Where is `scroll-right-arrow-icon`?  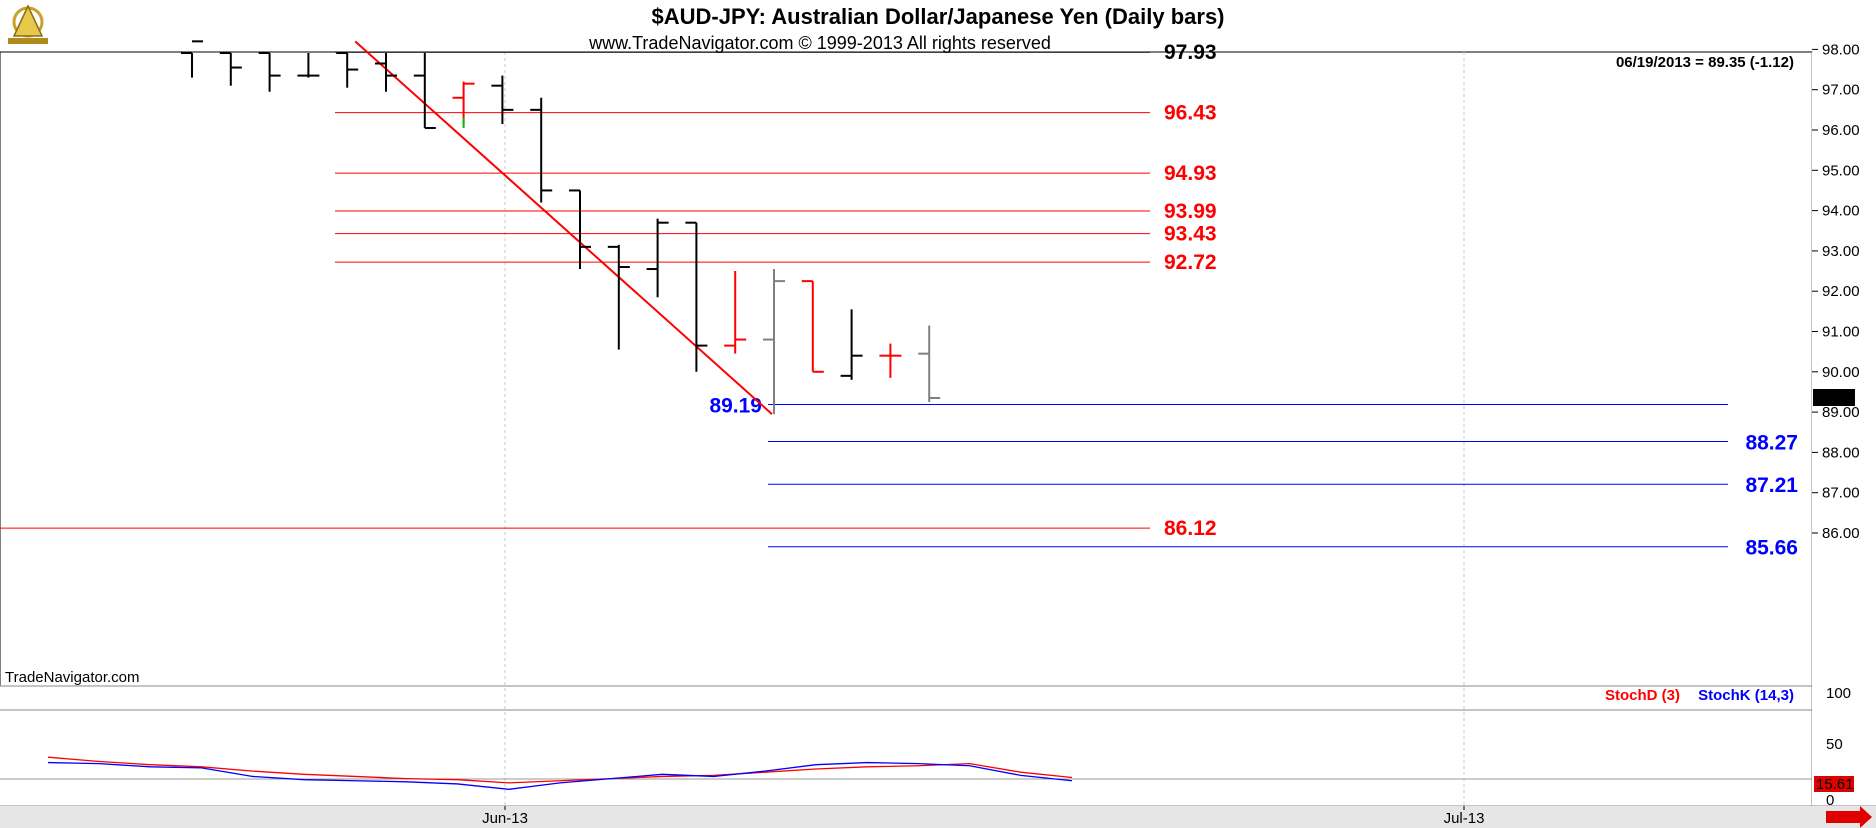 scroll-right-arrow-icon is located at coordinates (1849, 817).